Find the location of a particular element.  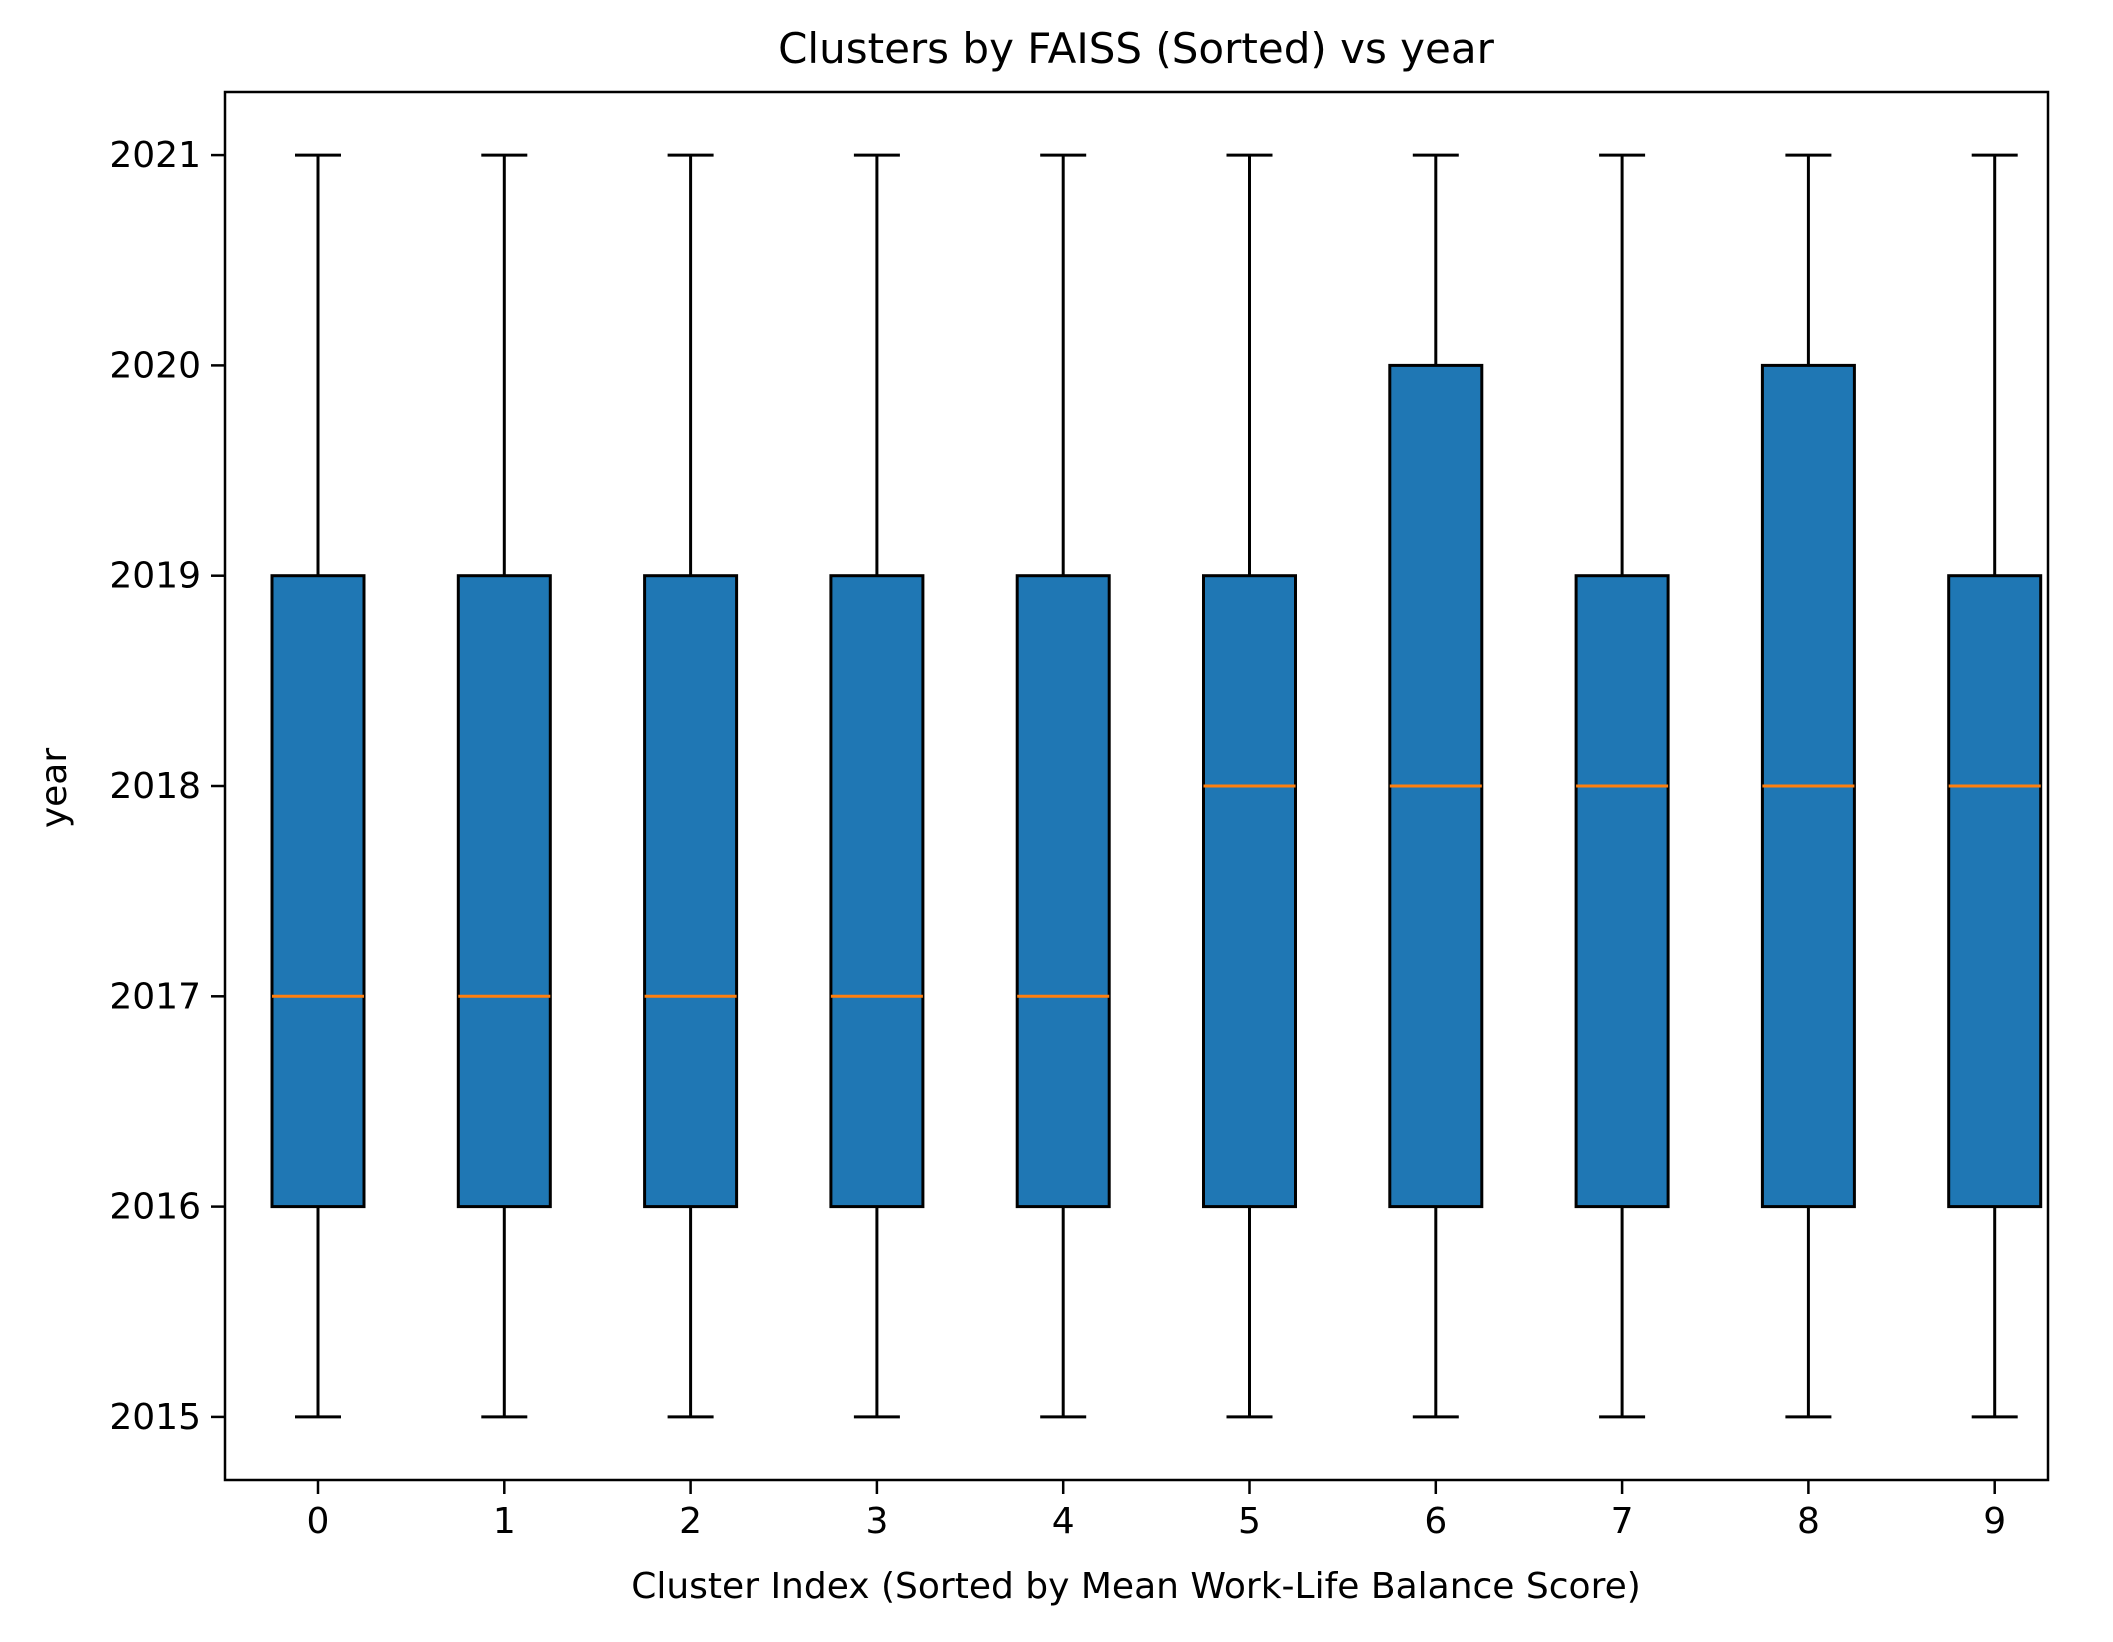

x-tick-label: 0 is located at coordinates (318, 1521).